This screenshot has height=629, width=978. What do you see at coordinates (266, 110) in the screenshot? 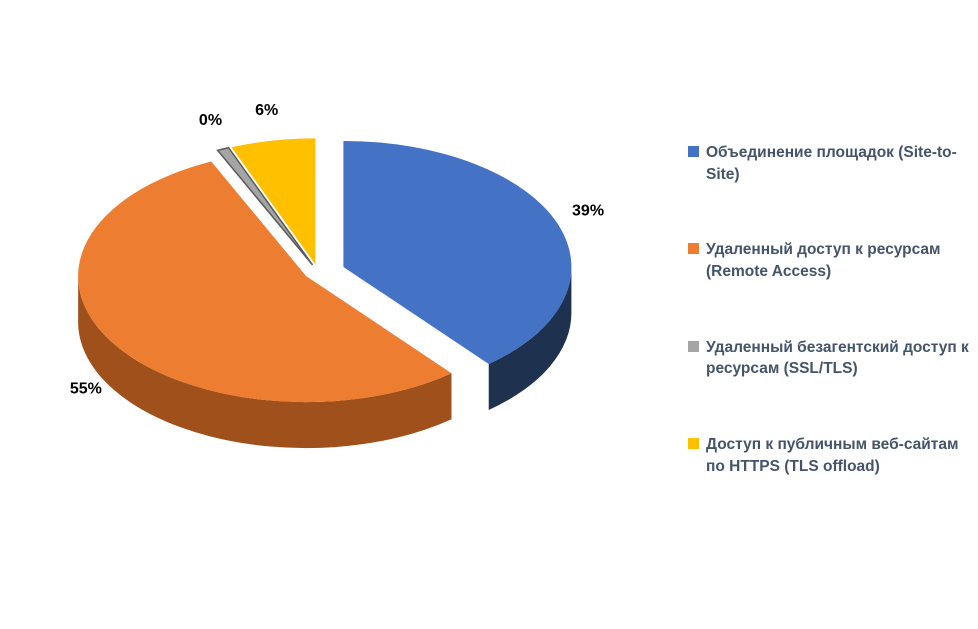
I see `data-label: 6%` at bounding box center [266, 110].